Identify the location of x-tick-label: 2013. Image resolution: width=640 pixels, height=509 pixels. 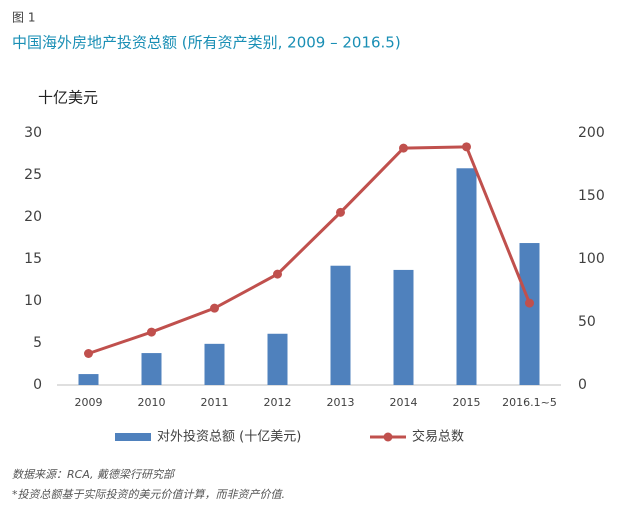
(341, 402).